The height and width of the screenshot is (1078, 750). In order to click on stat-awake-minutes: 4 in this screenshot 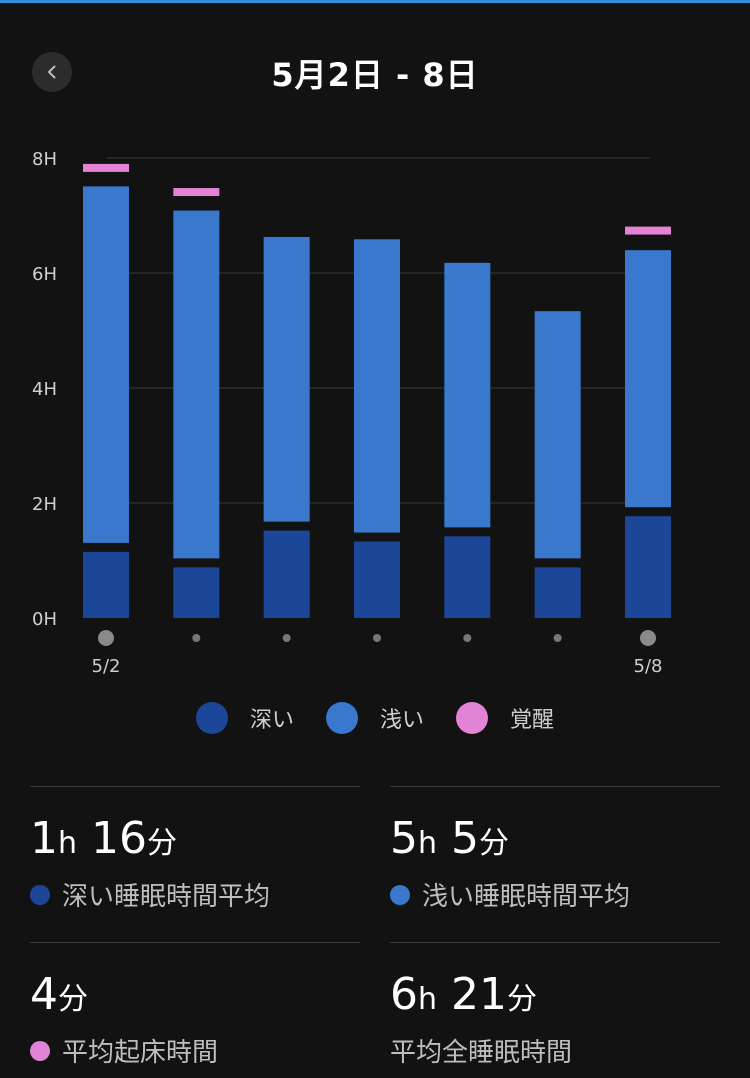, I will do `click(44, 994)`.